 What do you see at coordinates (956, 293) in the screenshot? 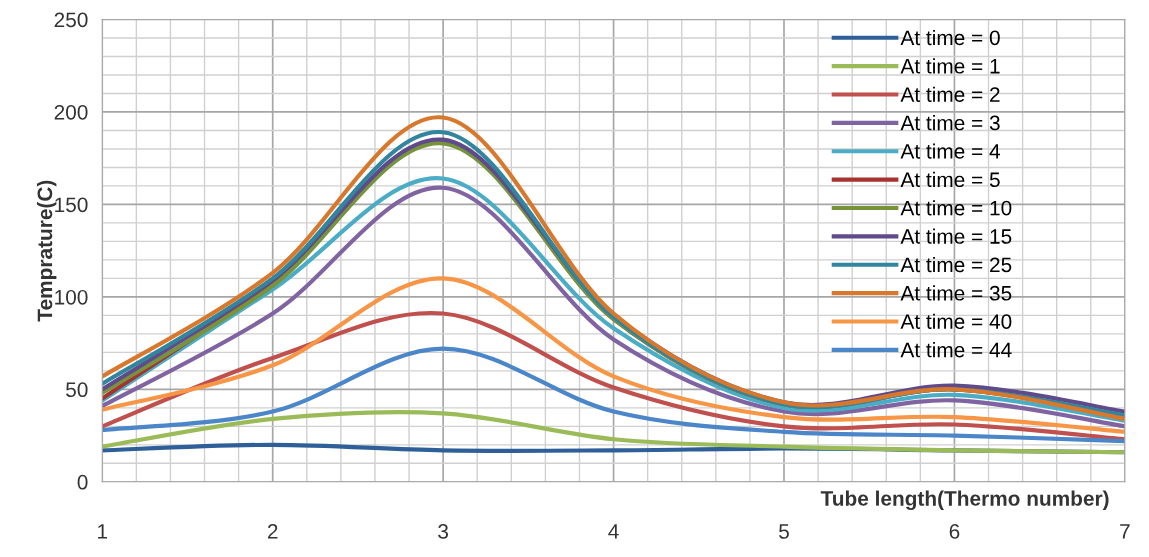
I see `legend-label: At time = 35` at bounding box center [956, 293].